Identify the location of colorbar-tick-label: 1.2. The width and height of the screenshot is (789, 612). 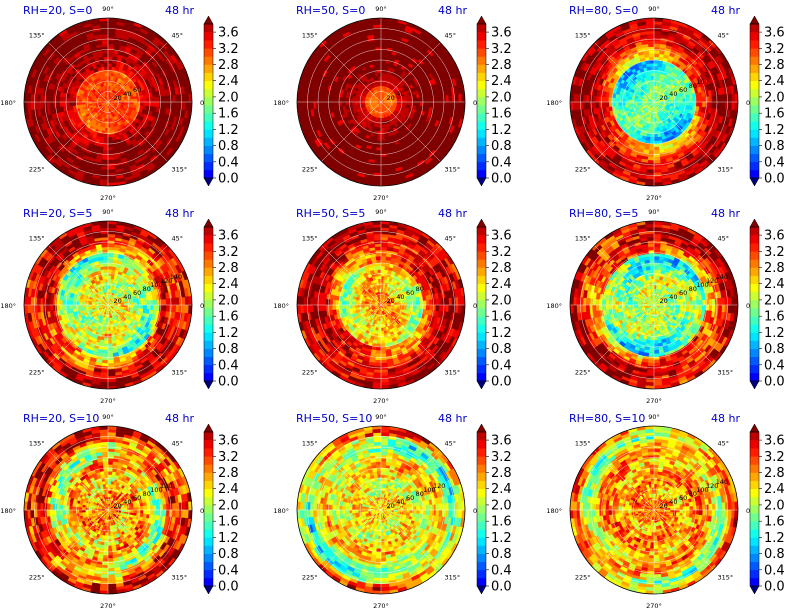
(501, 538).